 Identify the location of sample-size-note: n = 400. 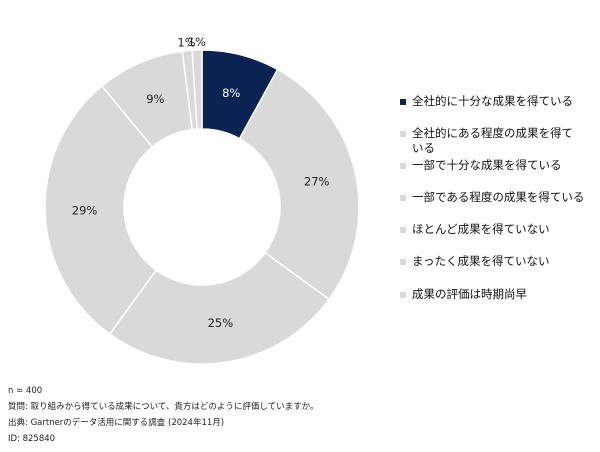
(25, 391).